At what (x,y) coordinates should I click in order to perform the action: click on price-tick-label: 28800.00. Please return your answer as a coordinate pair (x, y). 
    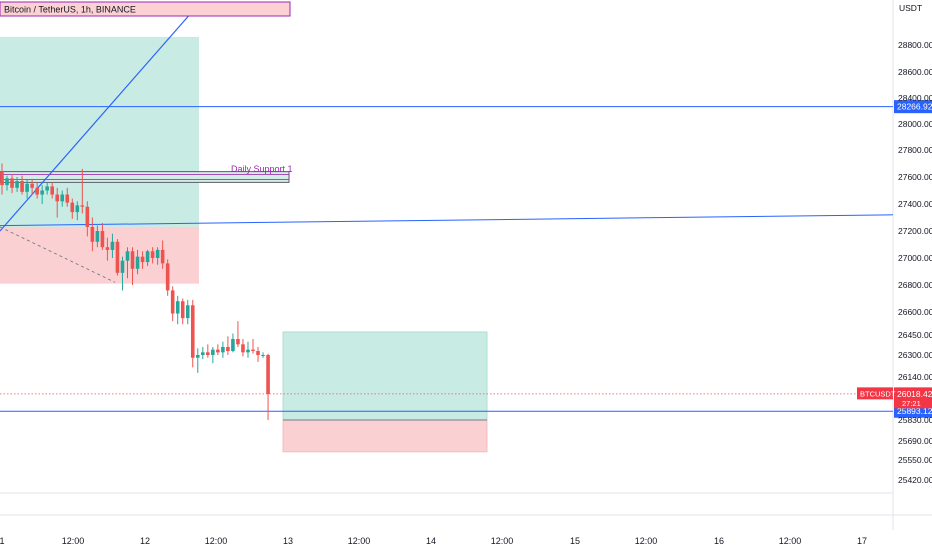
    Looking at the image, I should click on (915, 45).